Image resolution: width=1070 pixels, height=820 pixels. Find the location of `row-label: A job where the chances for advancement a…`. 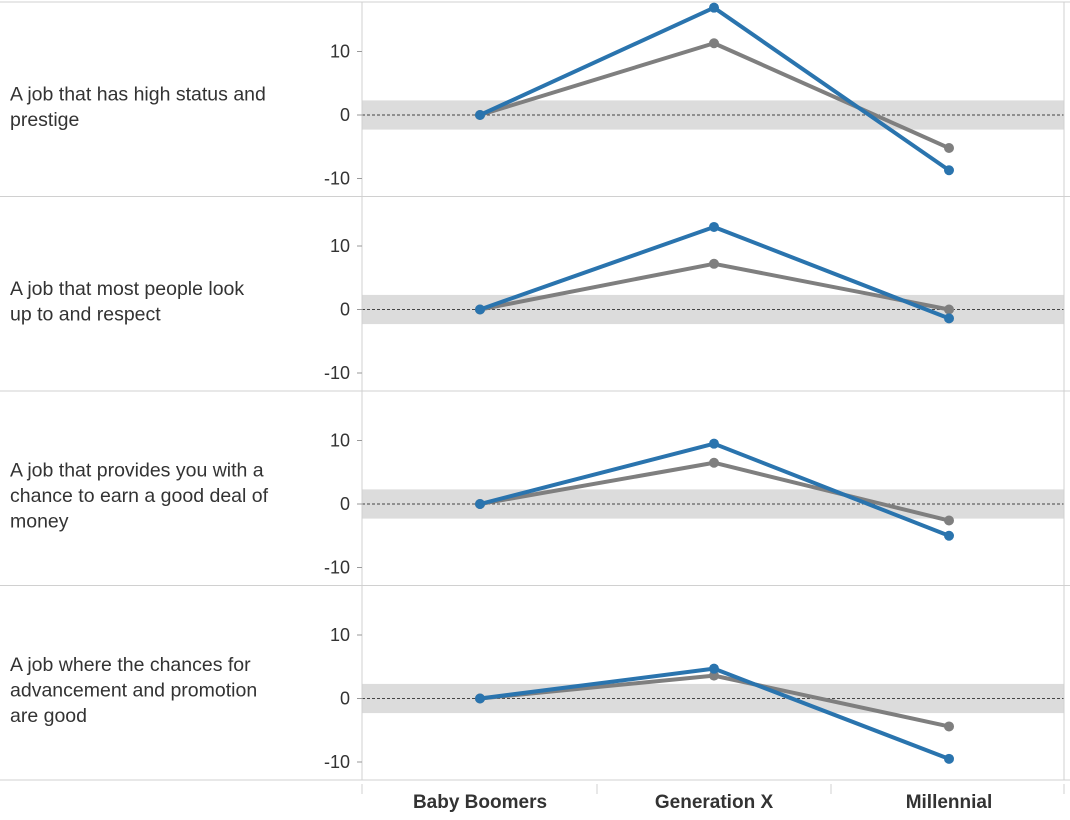

row-label: A job where the chances for advancement a… is located at coordinates (133, 690).